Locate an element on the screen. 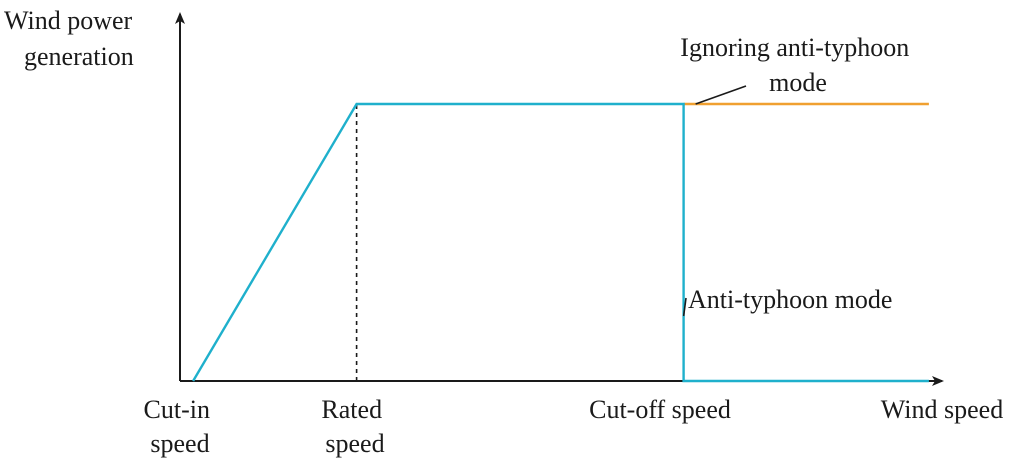 This screenshot has width=1022, height=464. y-axis-label-line-1: Wind power is located at coordinates (68, 20).